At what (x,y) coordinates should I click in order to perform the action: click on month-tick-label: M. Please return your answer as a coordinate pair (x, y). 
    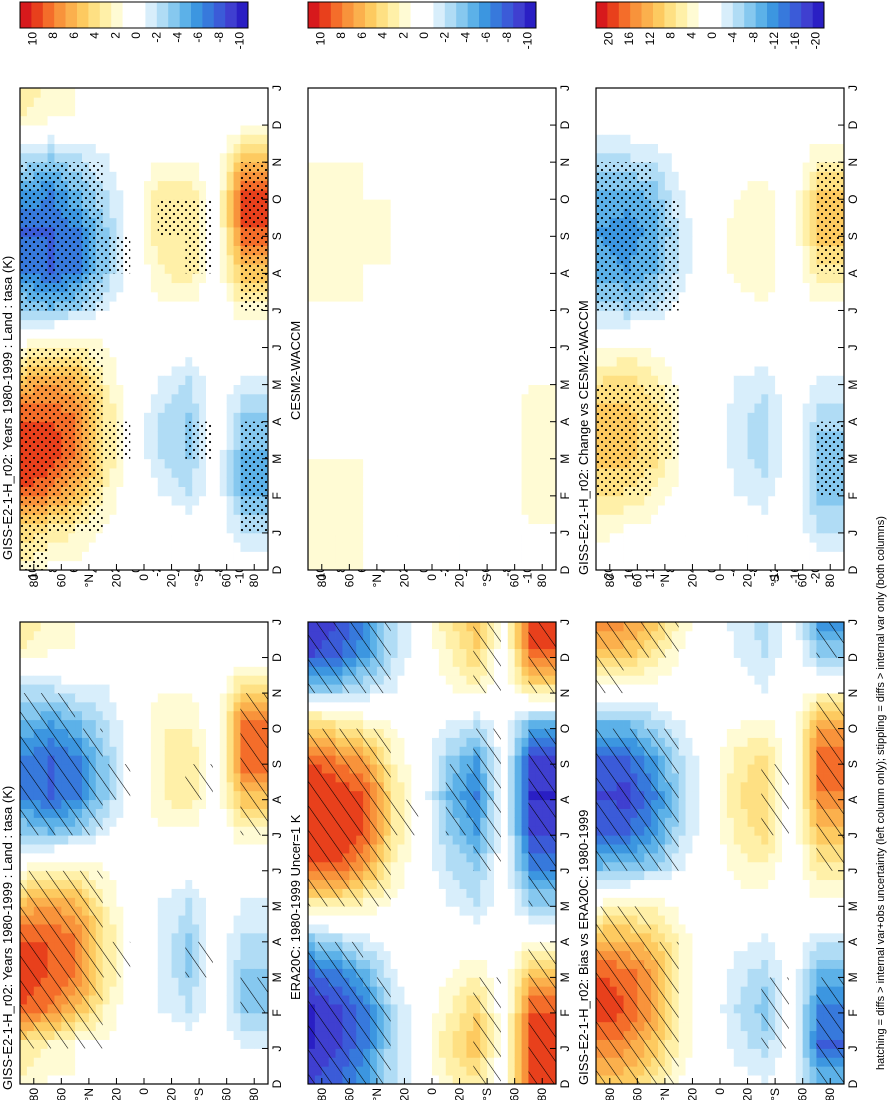
    Looking at the image, I should click on (277, 385).